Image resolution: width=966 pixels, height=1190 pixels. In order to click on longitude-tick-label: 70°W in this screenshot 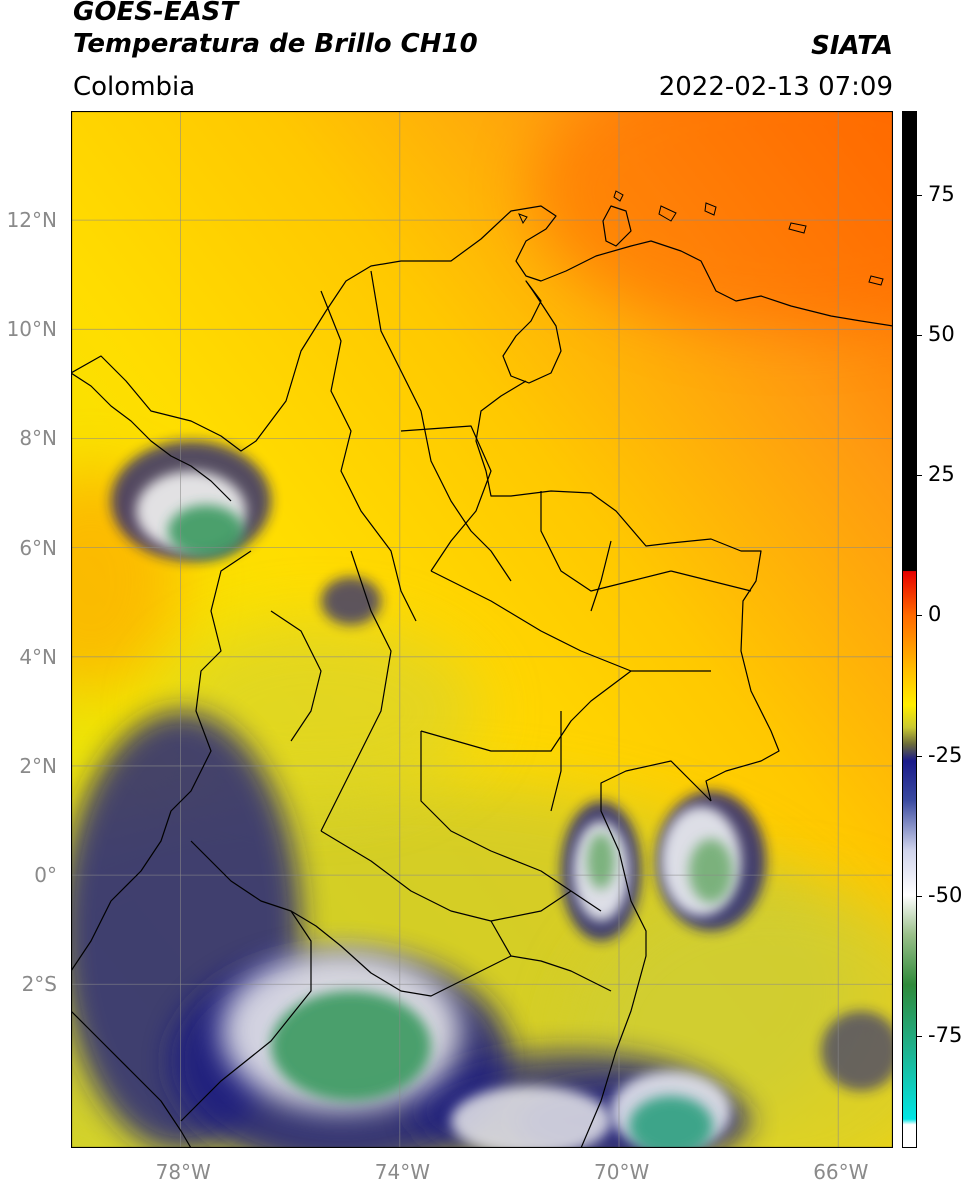, I will do `click(622, 1172)`.